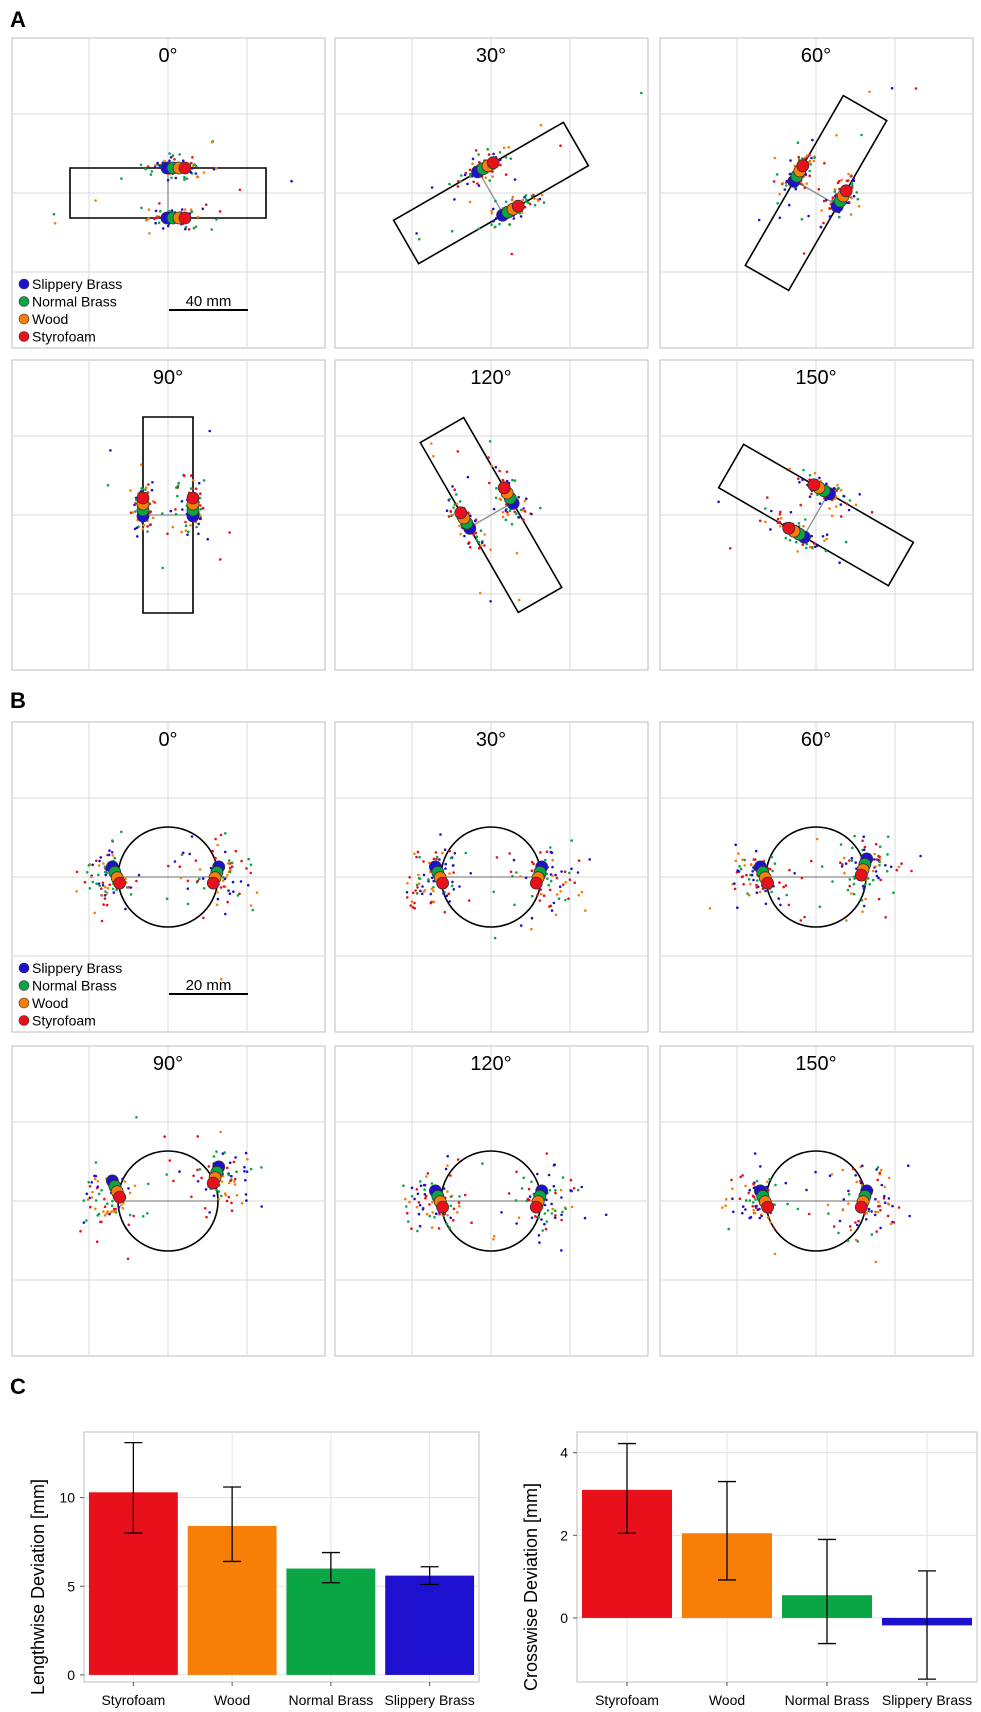  What do you see at coordinates (861, 1207) in the screenshot?
I see `mean-marker` at bounding box center [861, 1207].